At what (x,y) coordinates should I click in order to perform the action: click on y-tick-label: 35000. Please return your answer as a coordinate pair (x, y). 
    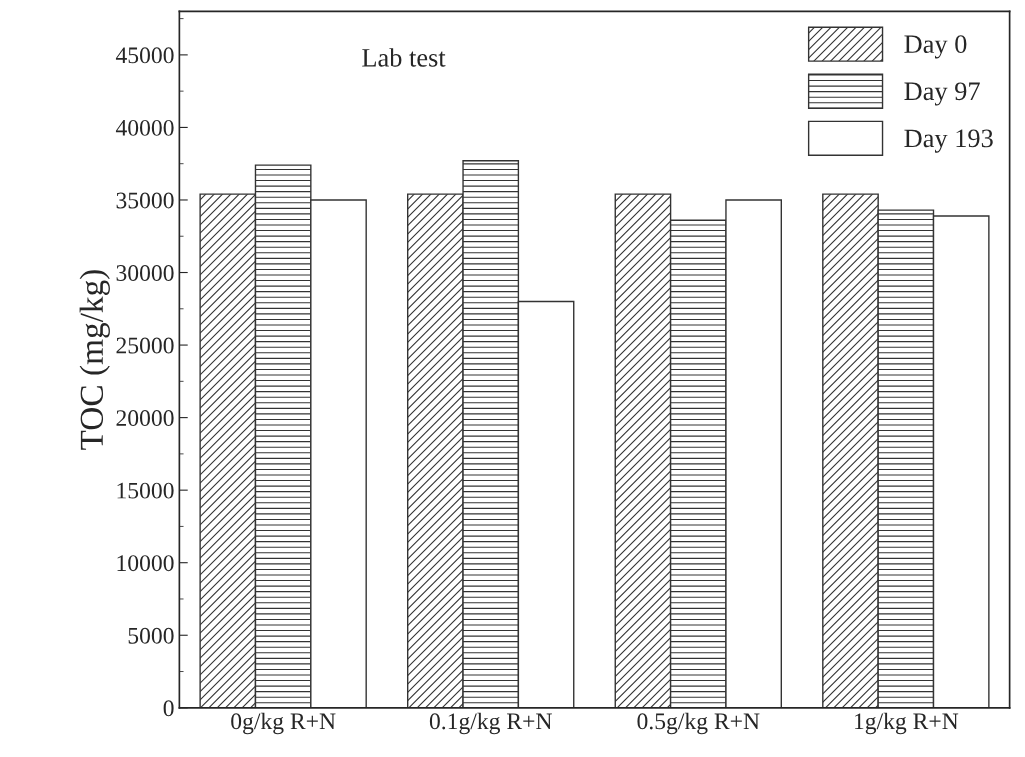
    Looking at the image, I should click on (145, 200).